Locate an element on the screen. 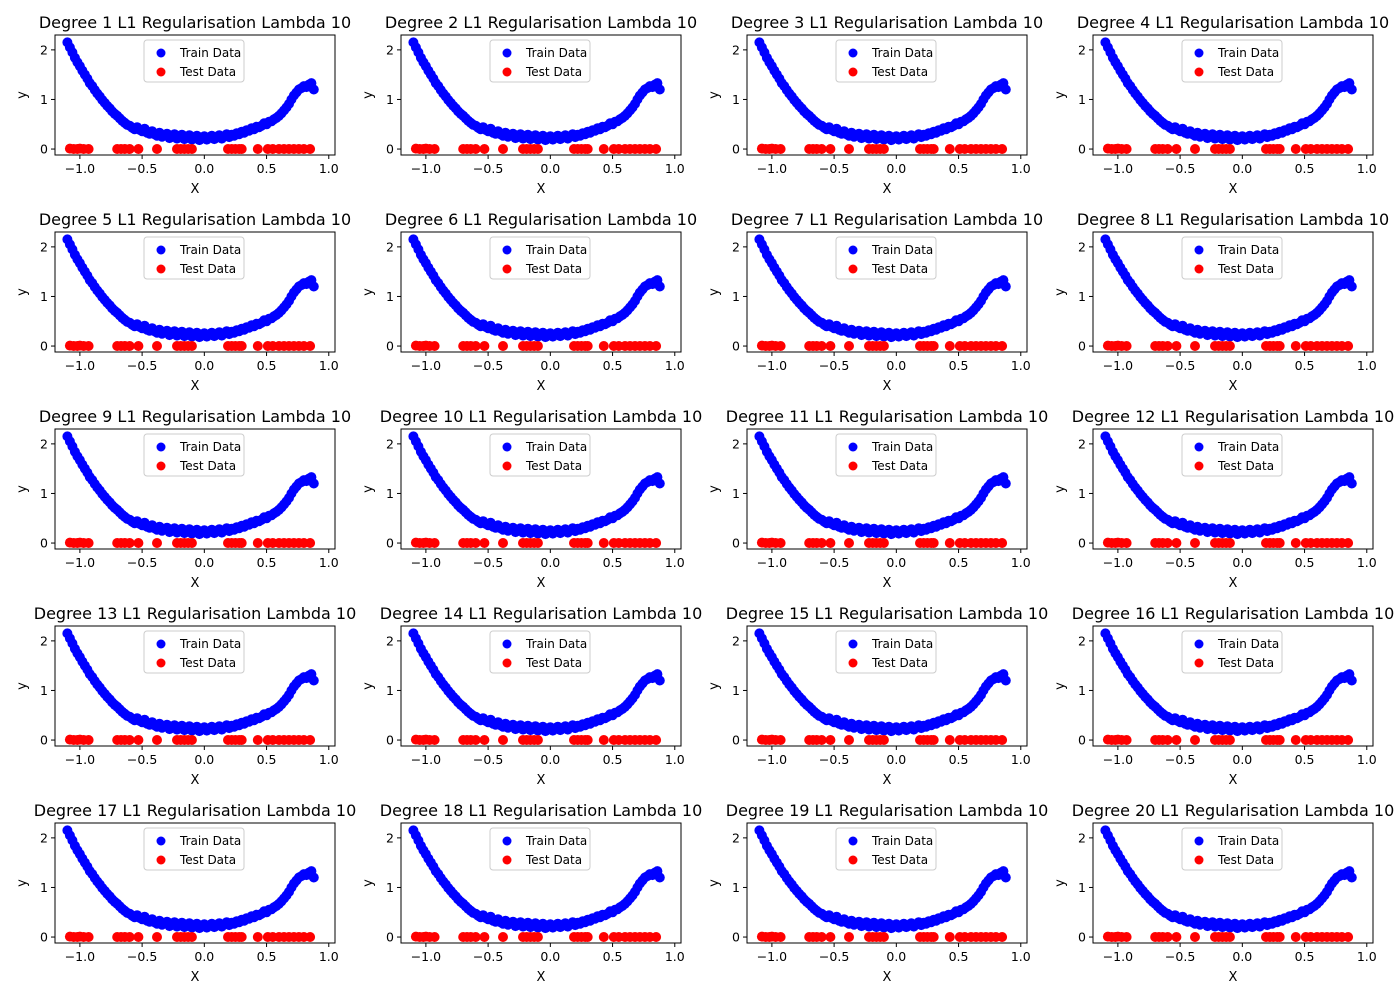 The width and height of the screenshot is (1400, 1000). test-series is located at coordinates (190, 739).